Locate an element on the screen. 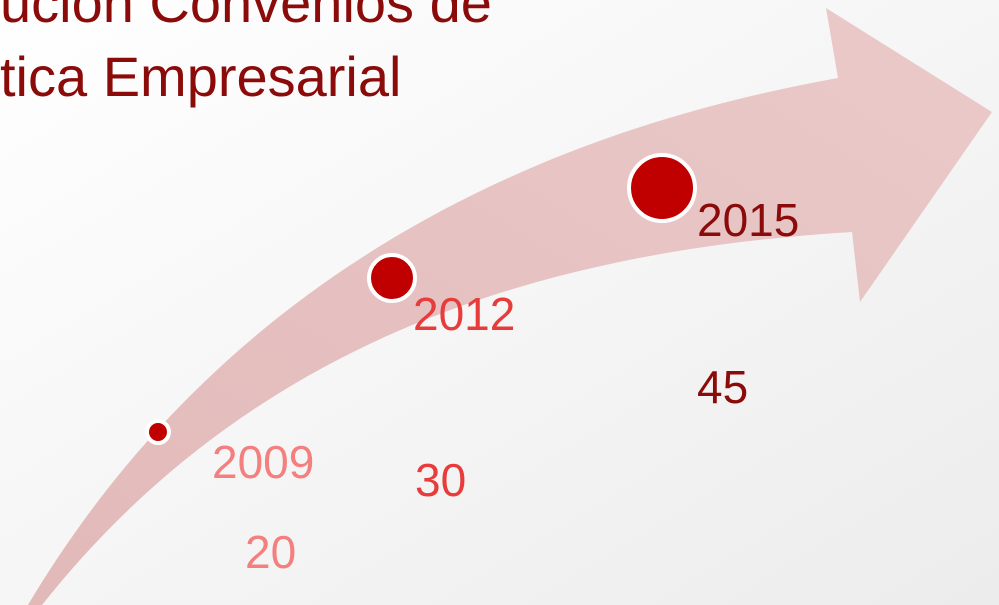 Image resolution: width=999 pixels, height=605 pixels. milestone-value: 45 is located at coordinates (722, 387).